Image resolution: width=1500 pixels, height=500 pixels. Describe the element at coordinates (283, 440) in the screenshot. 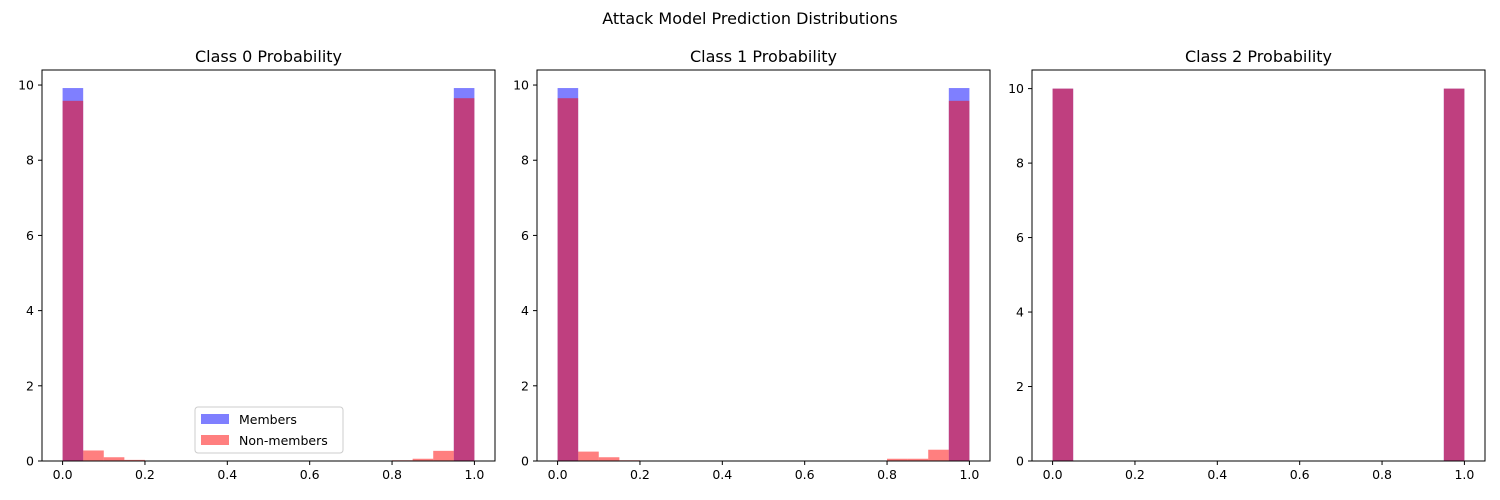

I see `legend-label: Non-members` at that location.